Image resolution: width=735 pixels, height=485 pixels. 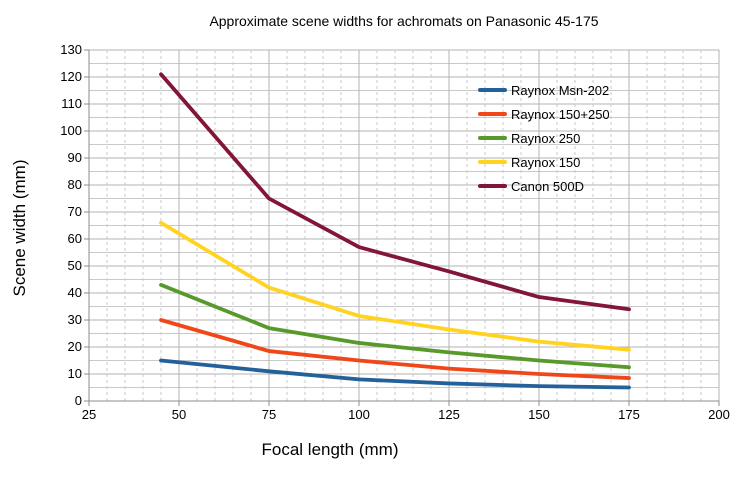 I want to click on x-tick-label: 75, so click(x=269, y=414).